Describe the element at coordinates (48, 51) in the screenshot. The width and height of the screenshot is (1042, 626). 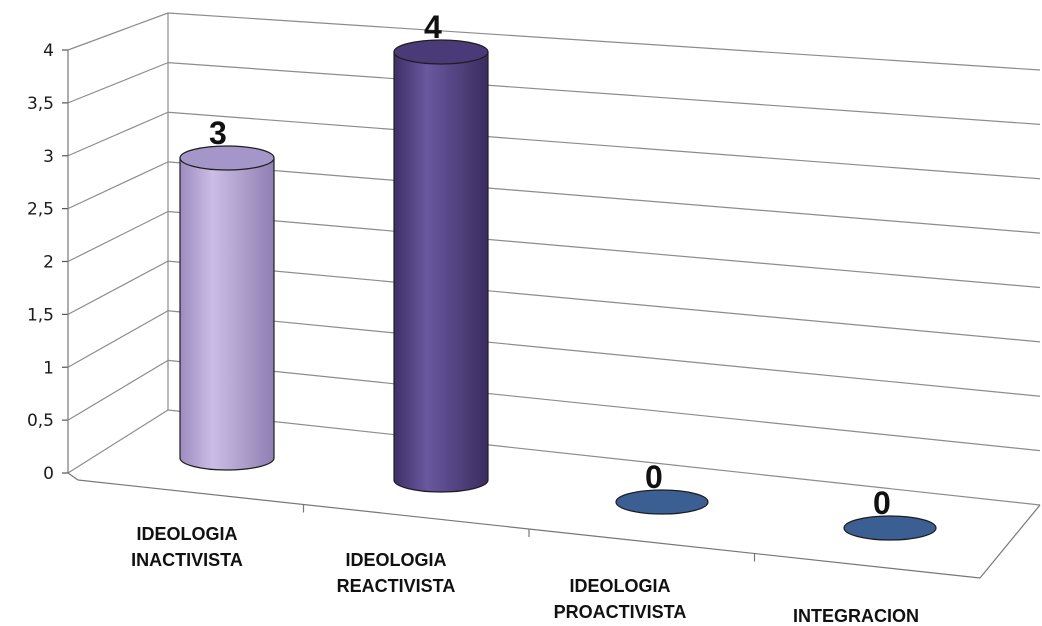
I see `y-tick-label: 4` at that location.